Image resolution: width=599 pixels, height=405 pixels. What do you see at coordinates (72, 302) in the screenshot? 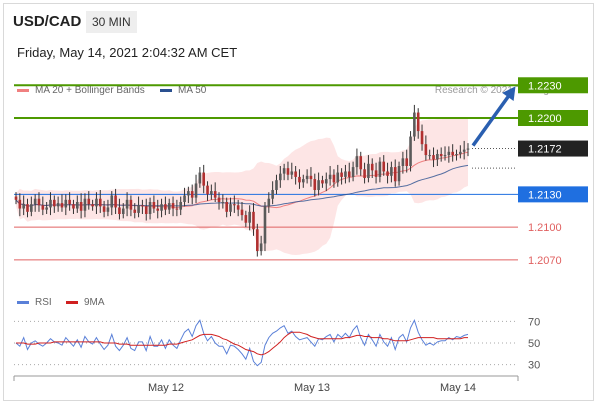
I see `ma9-swatch` at bounding box center [72, 302].